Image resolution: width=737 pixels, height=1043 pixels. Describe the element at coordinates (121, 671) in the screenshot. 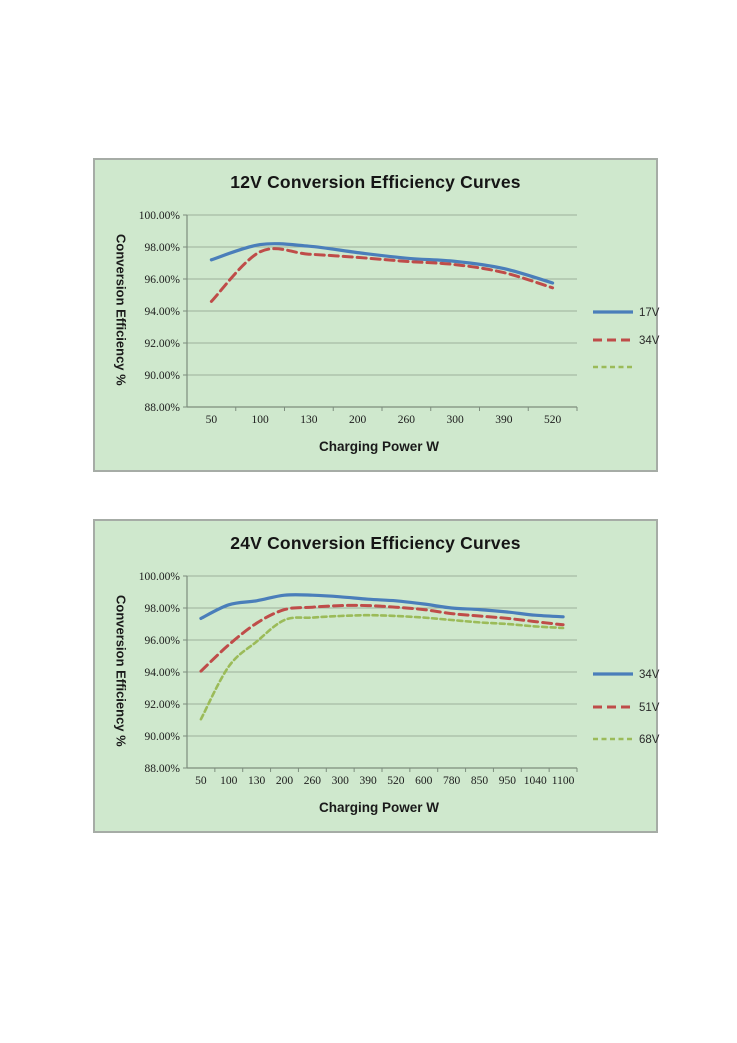

I see `y-axis-title-24v: Conversion Efficiency %` at that location.